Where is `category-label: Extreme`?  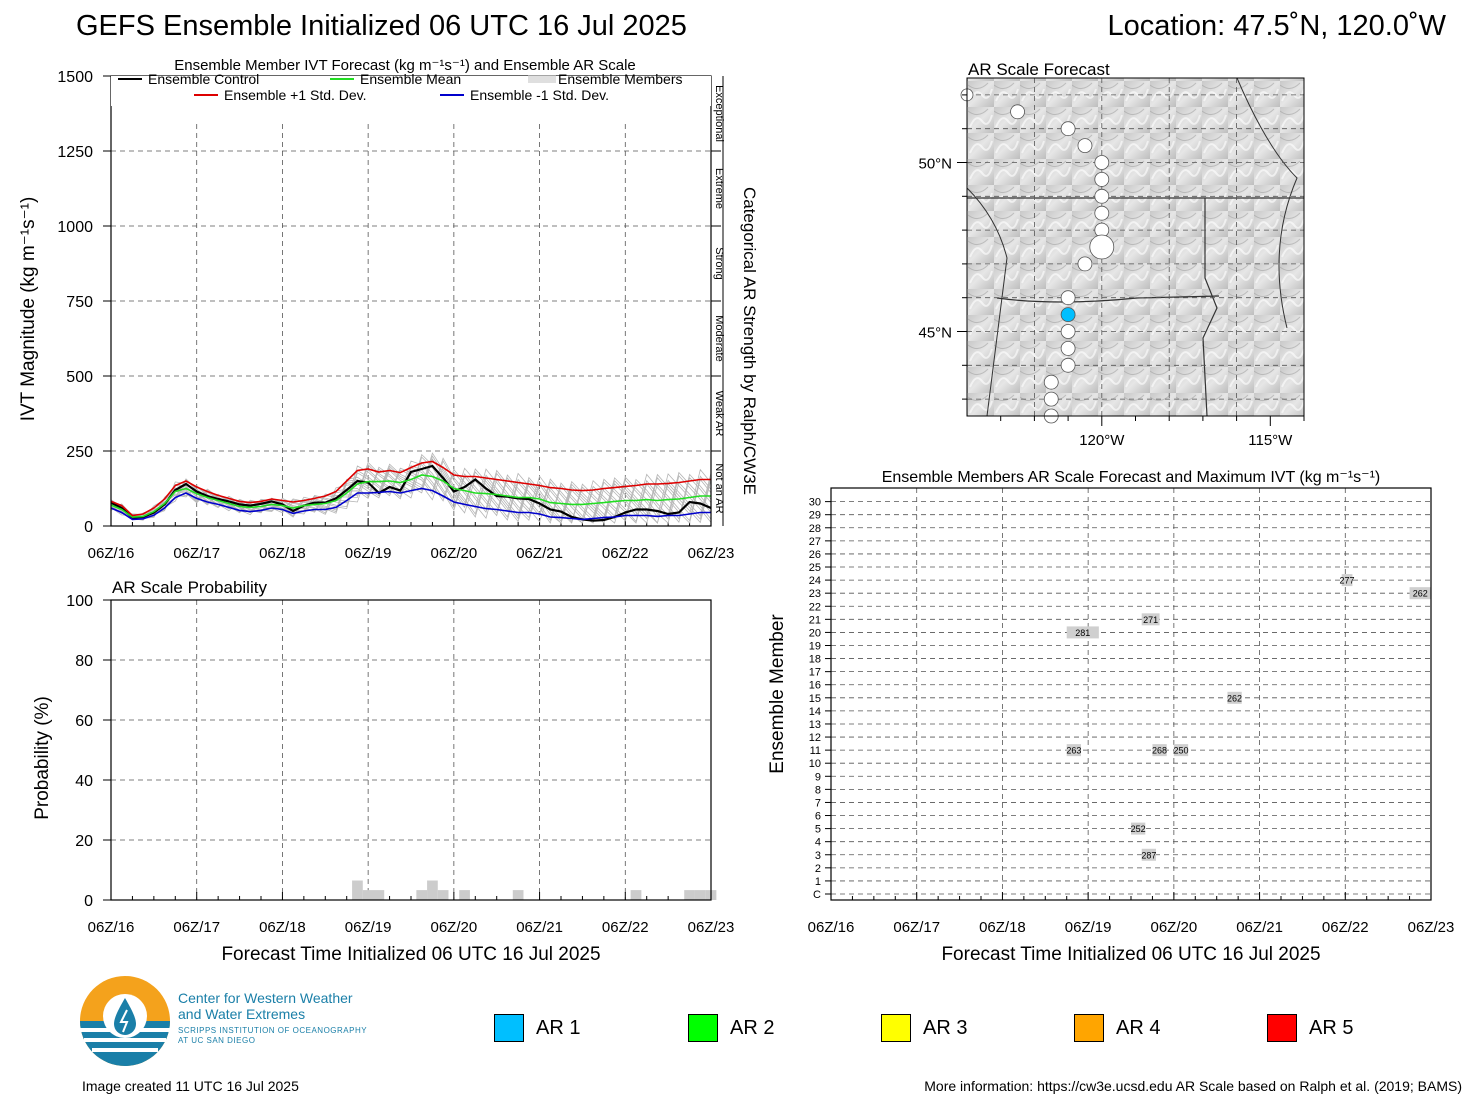 category-label: Extreme is located at coordinates (719, 188).